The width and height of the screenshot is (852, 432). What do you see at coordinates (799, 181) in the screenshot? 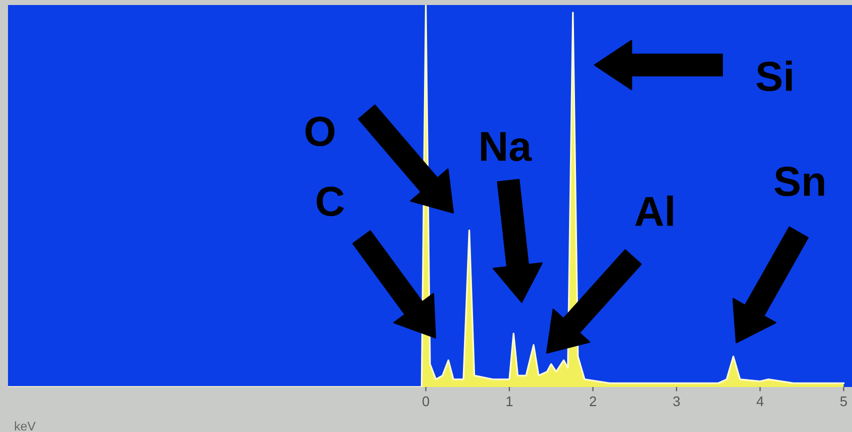
I see `annotation: Sn` at bounding box center [799, 181].